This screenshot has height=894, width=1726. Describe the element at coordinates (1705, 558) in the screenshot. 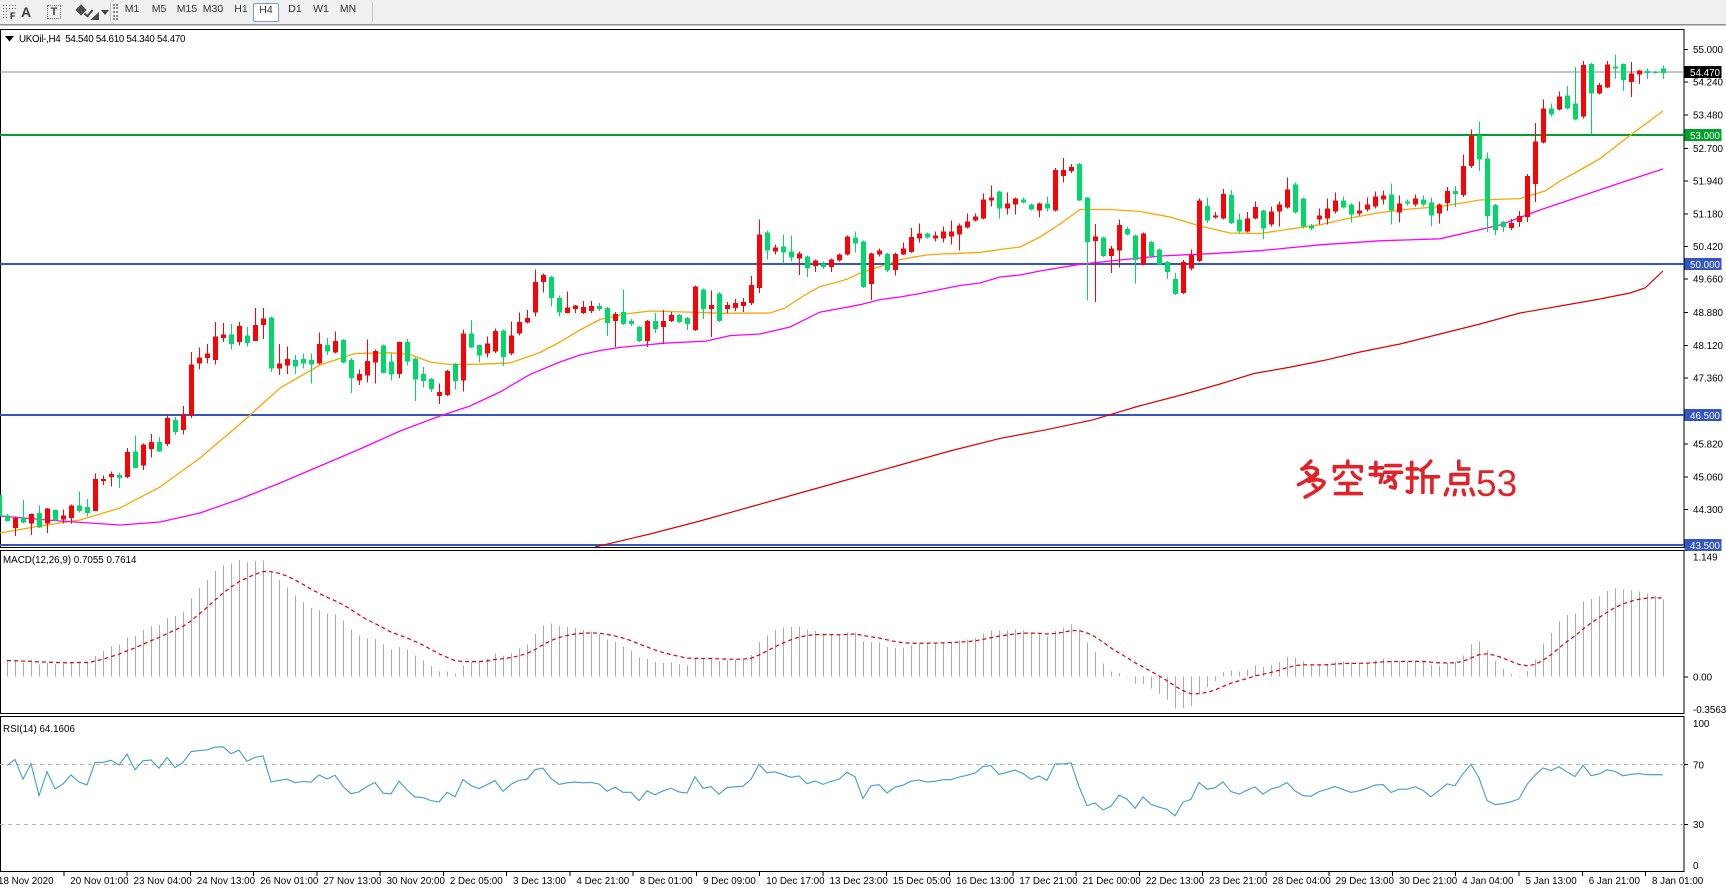

I see `svg-text: 1.149` at that location.